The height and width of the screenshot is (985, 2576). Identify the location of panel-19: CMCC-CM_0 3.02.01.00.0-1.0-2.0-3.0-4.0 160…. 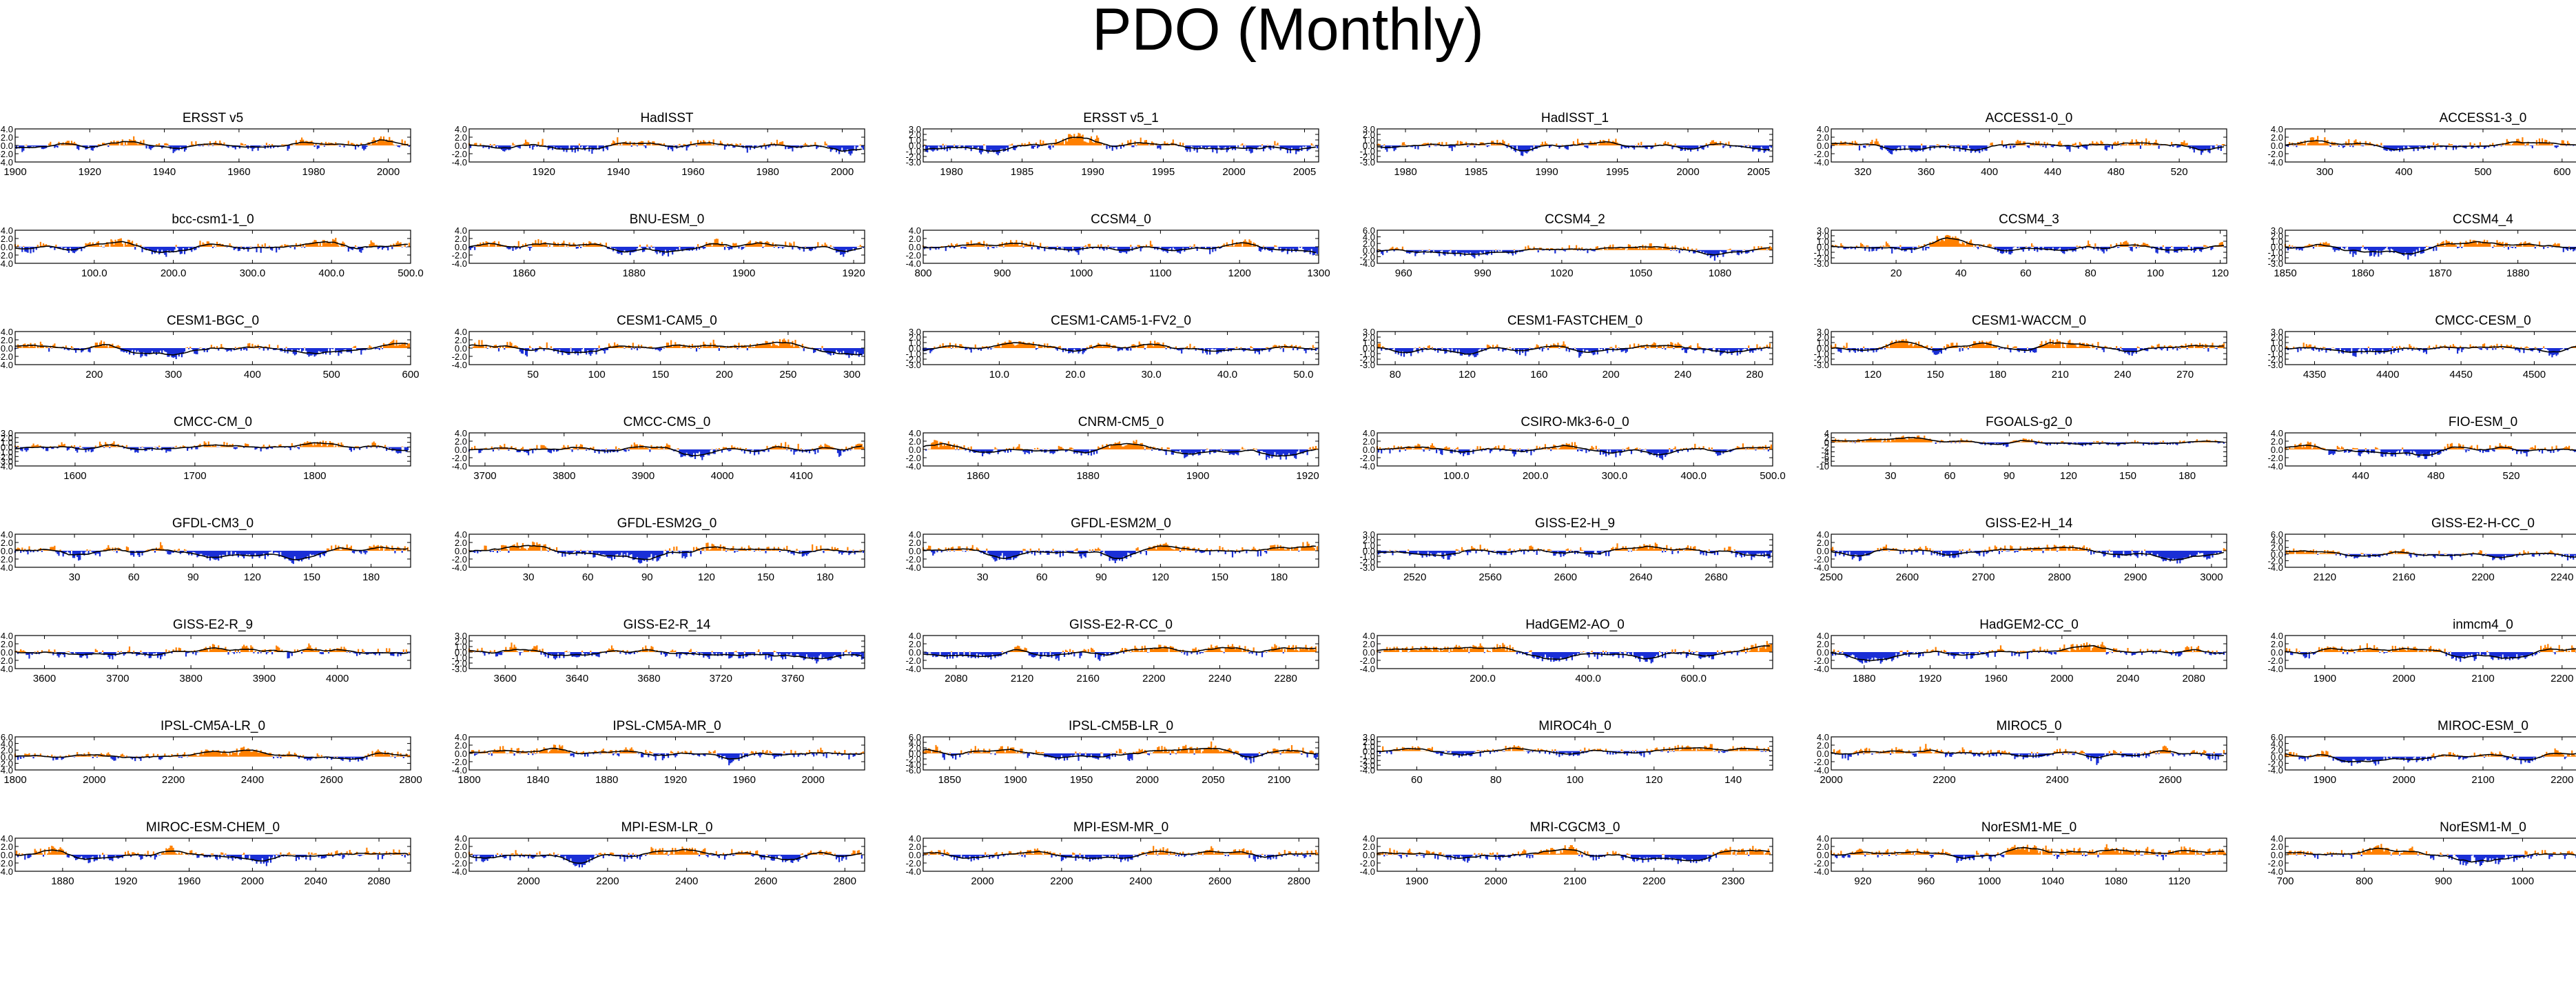
(205, 448).